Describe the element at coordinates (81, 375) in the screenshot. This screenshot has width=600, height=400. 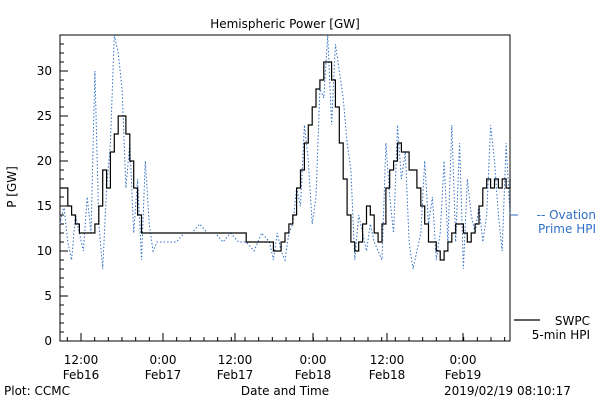
I see `x-tick-date: Feb16` at that location.